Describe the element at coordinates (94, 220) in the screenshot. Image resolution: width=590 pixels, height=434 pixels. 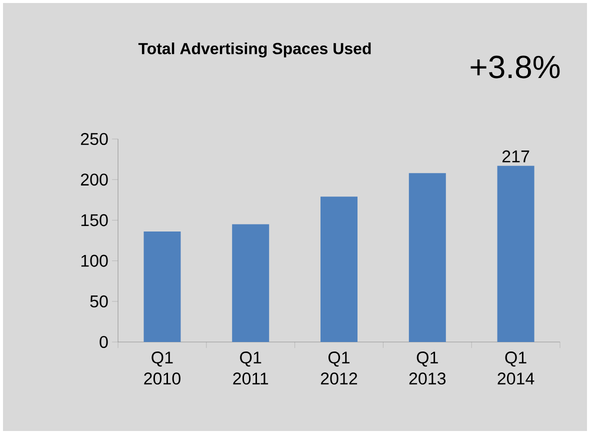
I see `y-tick-label: 150` at that location.